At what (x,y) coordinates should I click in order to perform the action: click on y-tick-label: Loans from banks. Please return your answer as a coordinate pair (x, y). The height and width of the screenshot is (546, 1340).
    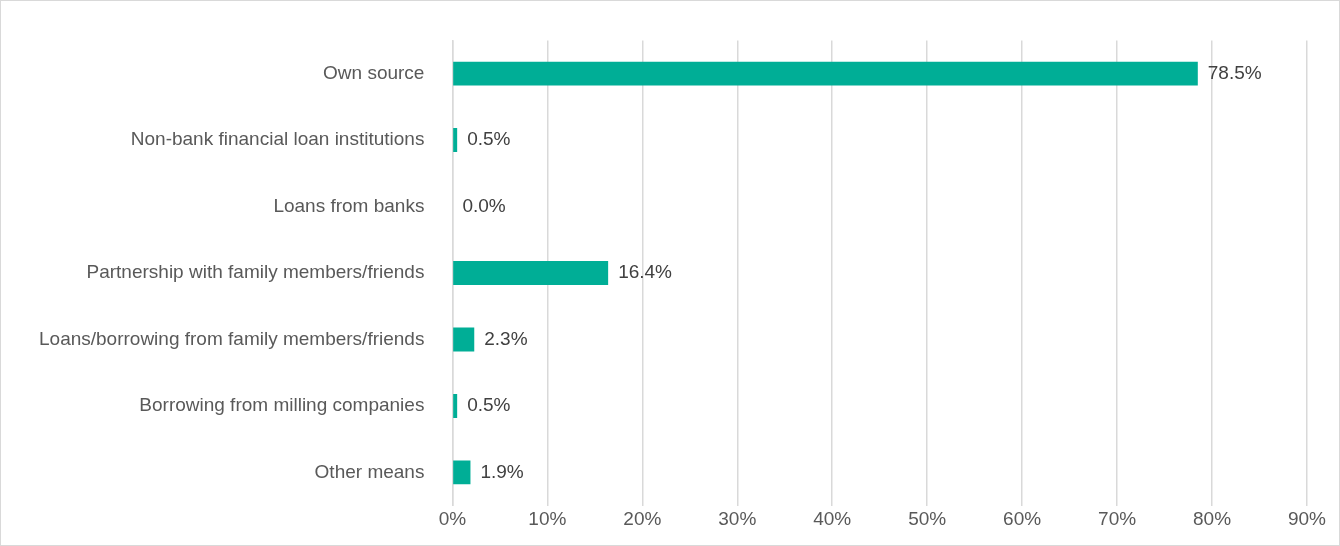
    Looking at the image, I should click on (349, 205).